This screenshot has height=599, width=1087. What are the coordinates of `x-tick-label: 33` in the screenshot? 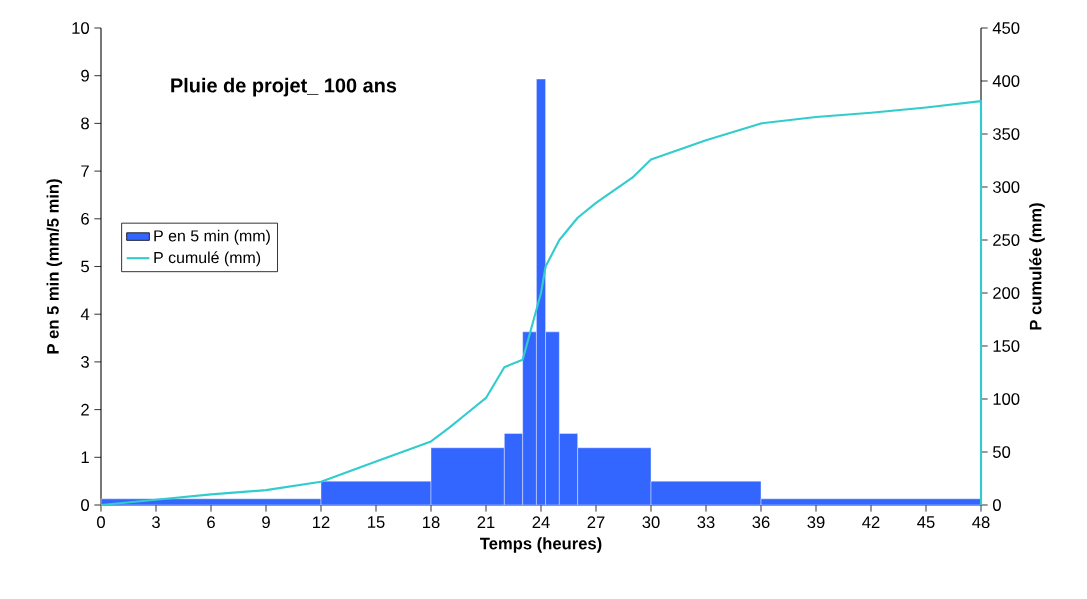 It's located at (706, 522).